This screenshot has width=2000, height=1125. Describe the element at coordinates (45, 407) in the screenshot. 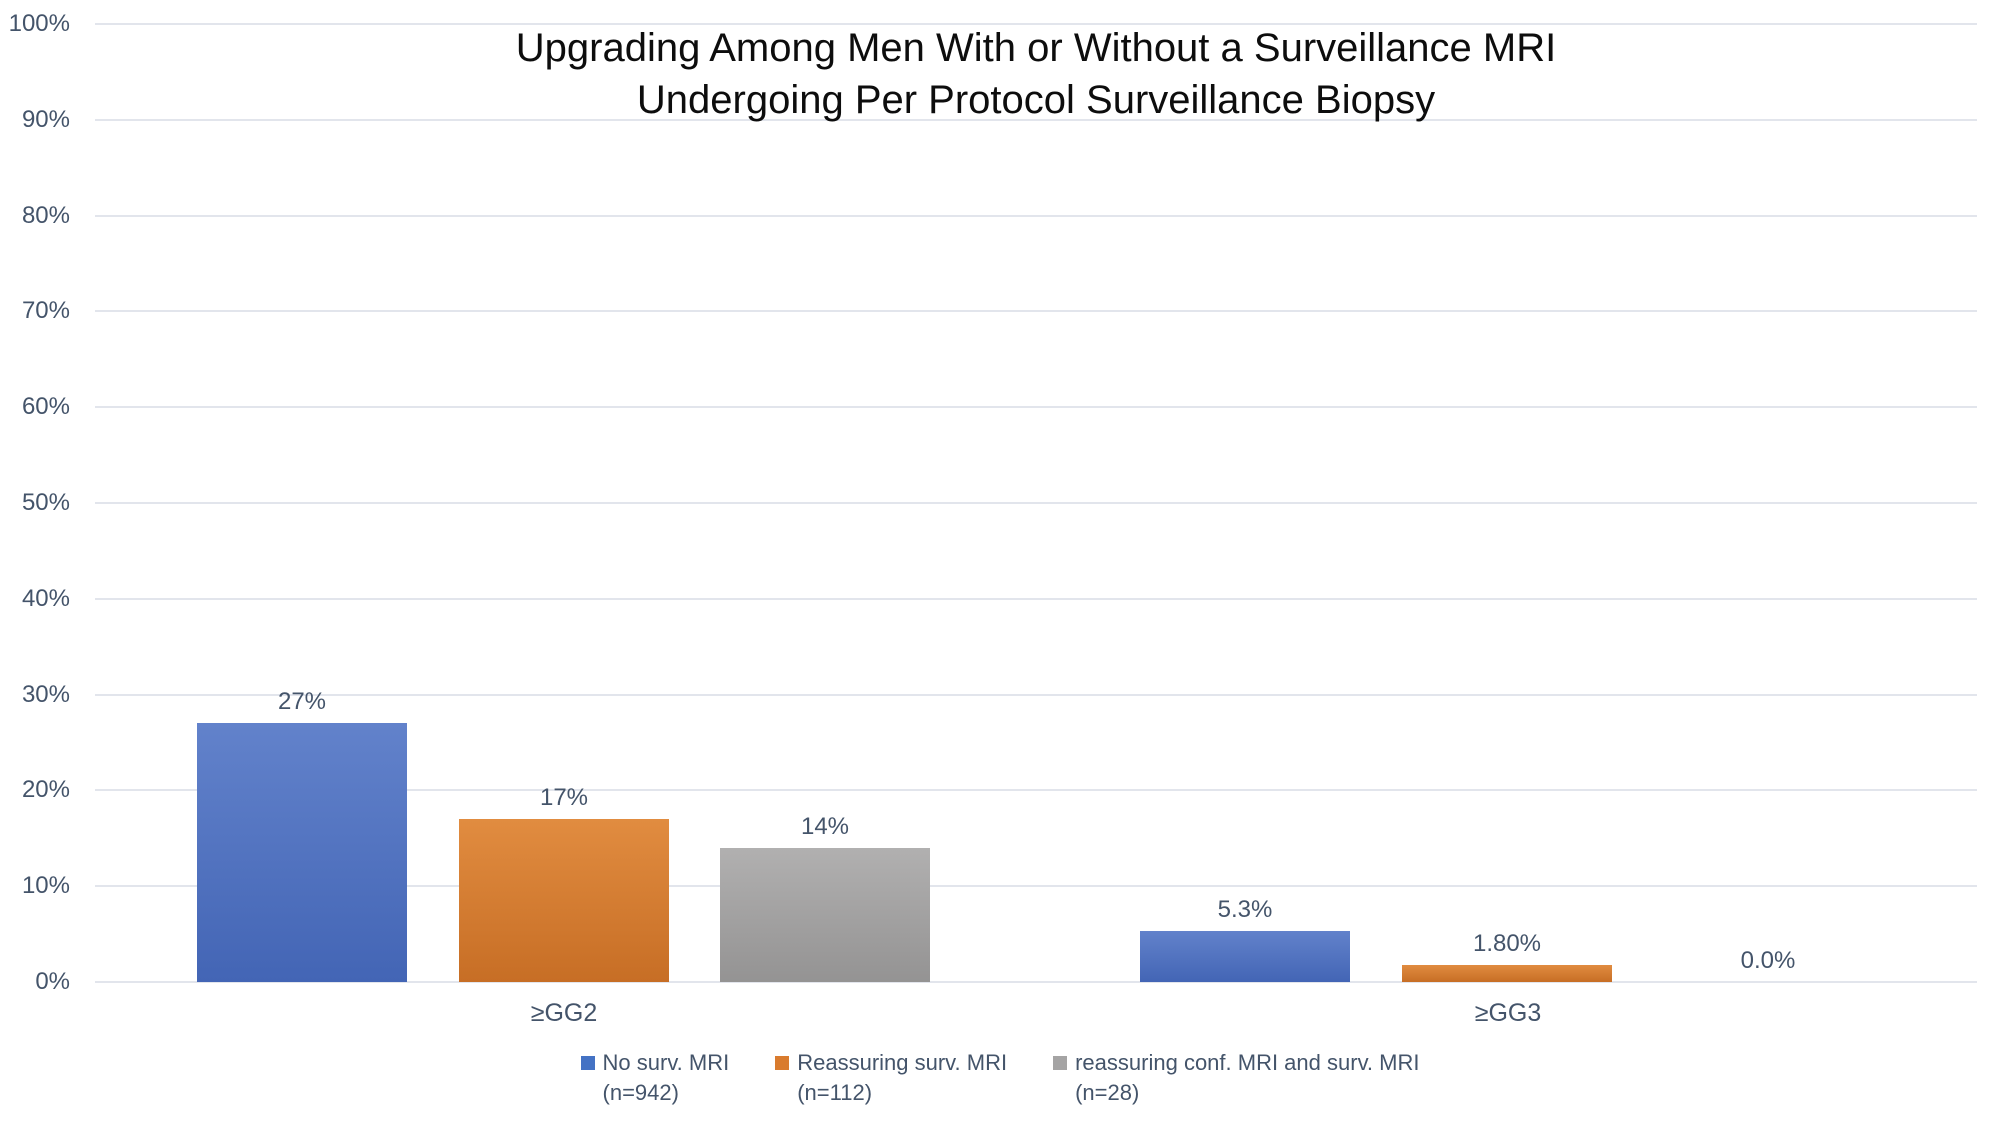

I see `y-axis-tick-label: 60%` at that location.